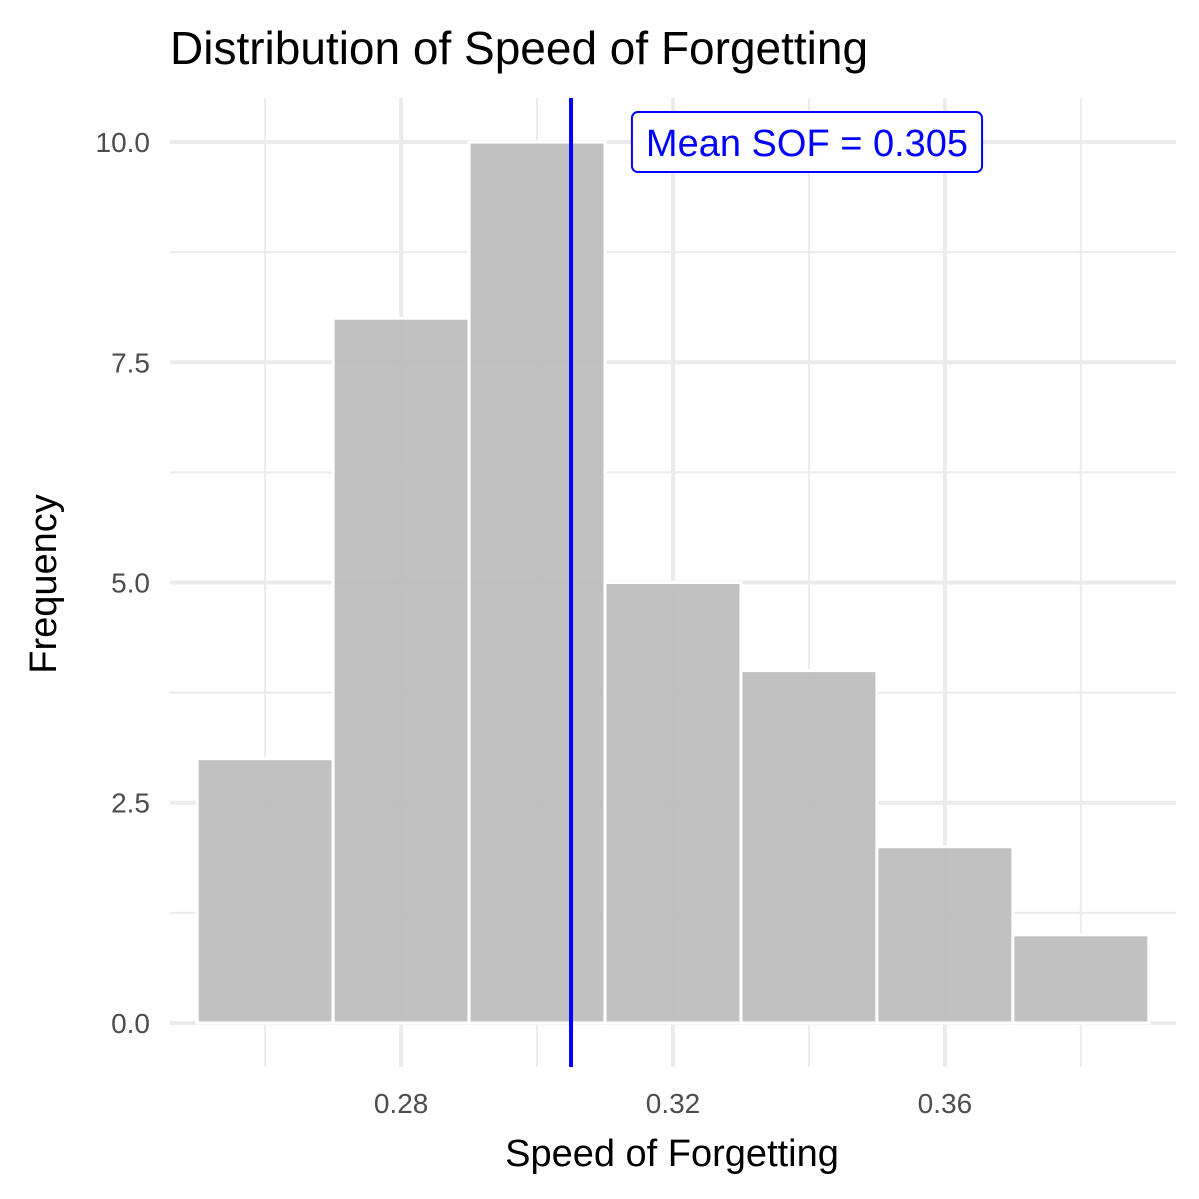 This screenshot has width=1199, height=1199. I want to click on y-axis-ticks: 0.0 2.5 5.0 7.5 10.0, so click(123, 583).